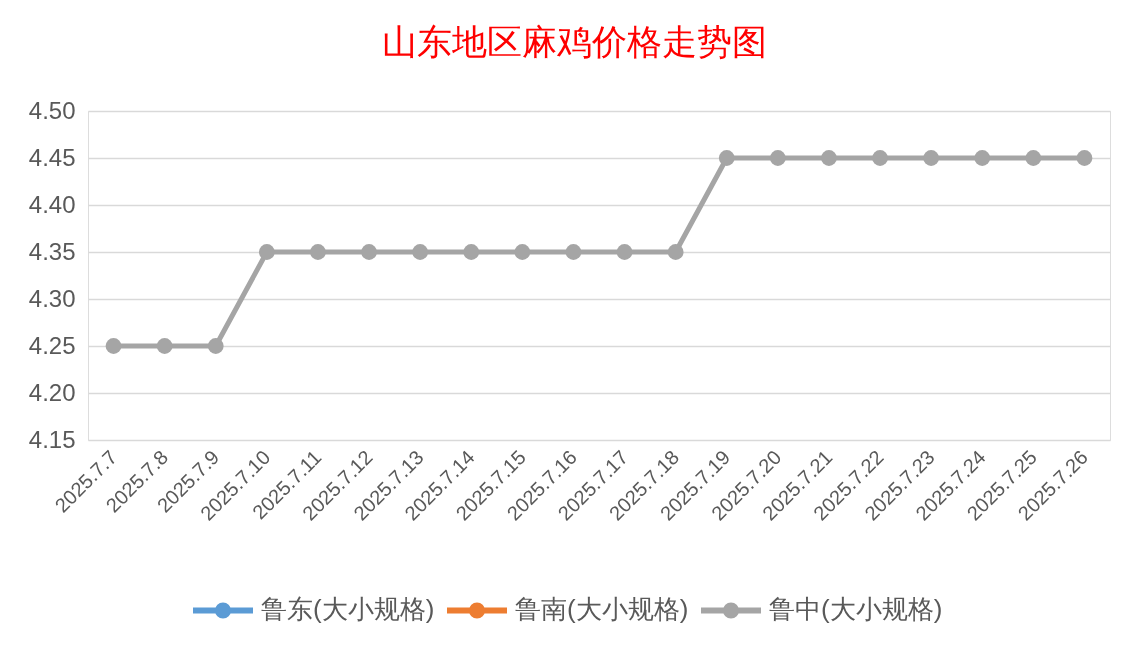  Describe the element at coordinates (52, 439) in the screenshot. I see `y-tick-label: 4.15` at that location.